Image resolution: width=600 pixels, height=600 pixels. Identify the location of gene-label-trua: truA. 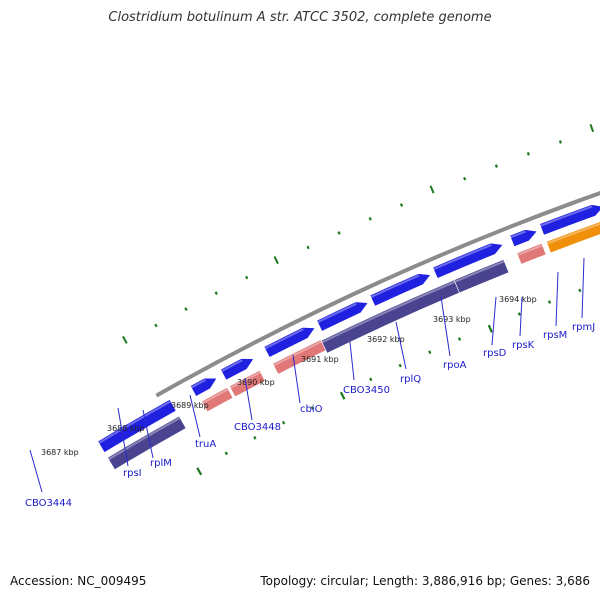
(205, 444).